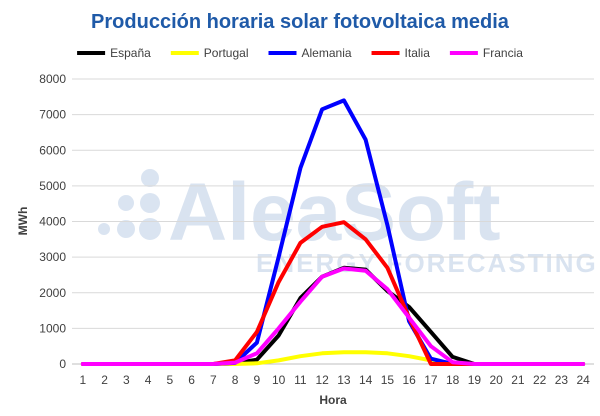 This screenshot has width=600, height=416. Describe the element at coordinates (453, 380) in the screenshot. I see `x-tick-label: 18` at that location.